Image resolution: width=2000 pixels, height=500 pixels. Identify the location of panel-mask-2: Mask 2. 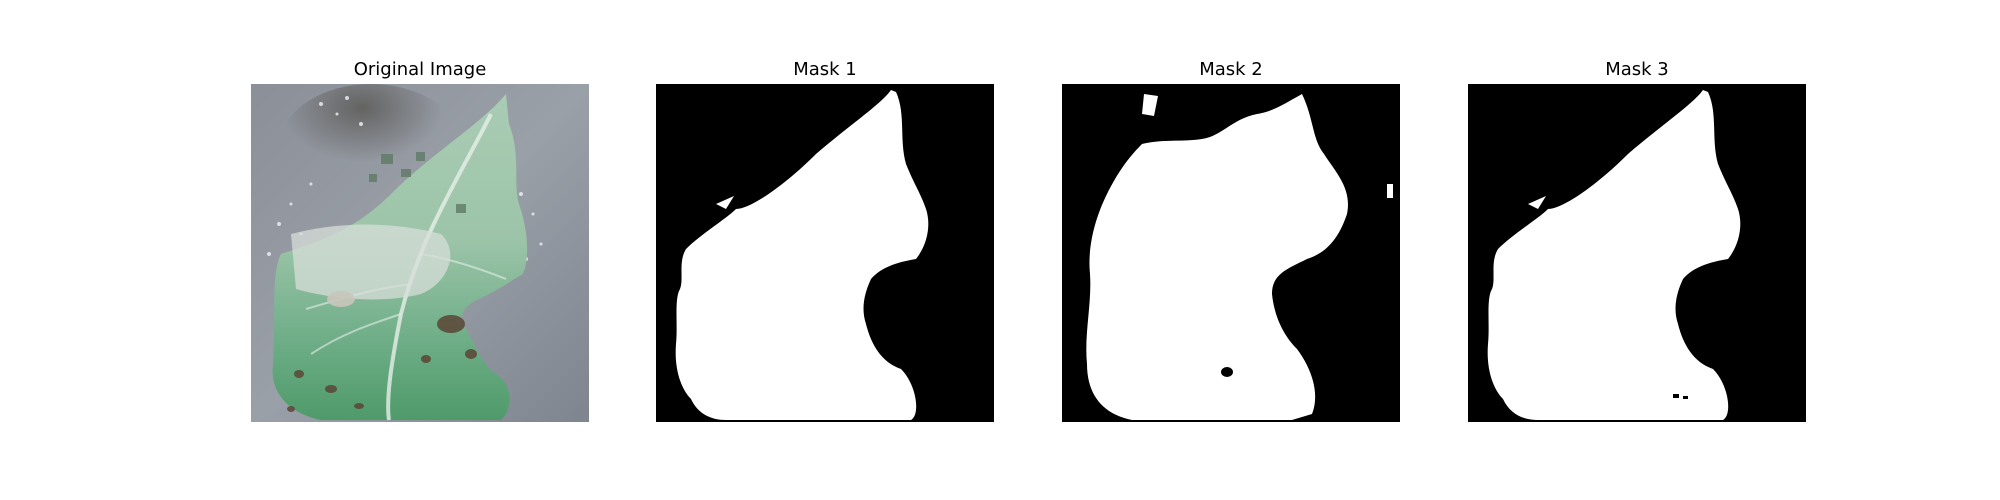
(1231, 240).